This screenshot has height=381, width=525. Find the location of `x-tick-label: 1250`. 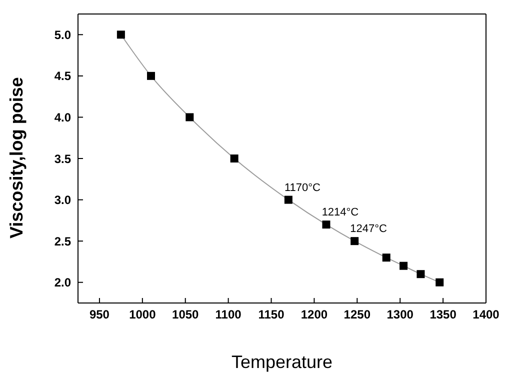

x-tick-label: 1250 is located at coordinates (357, 315).